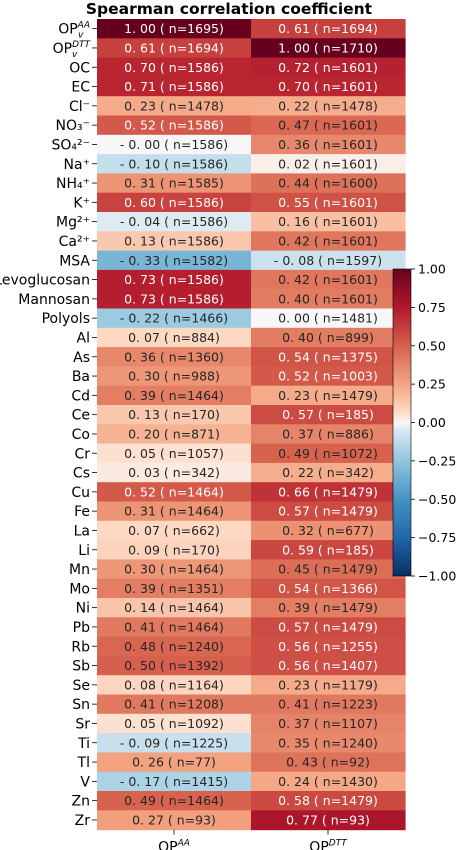 The width and height of the screenshot is (458, 850). Describe the element at coordinates (80, 396) in the screenshot. I see `row-label-cd-19: Cd` at that location.